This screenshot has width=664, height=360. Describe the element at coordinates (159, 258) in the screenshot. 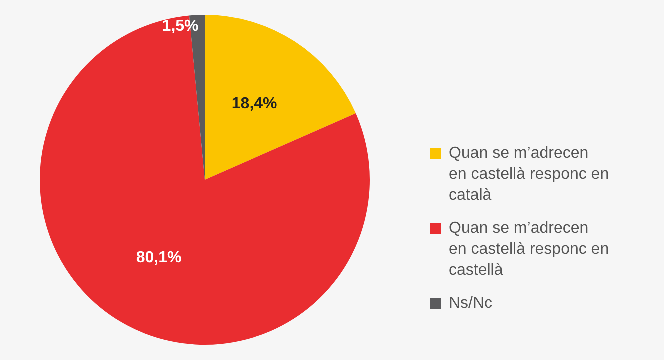

I see `data-label: 80,1%` at that location.